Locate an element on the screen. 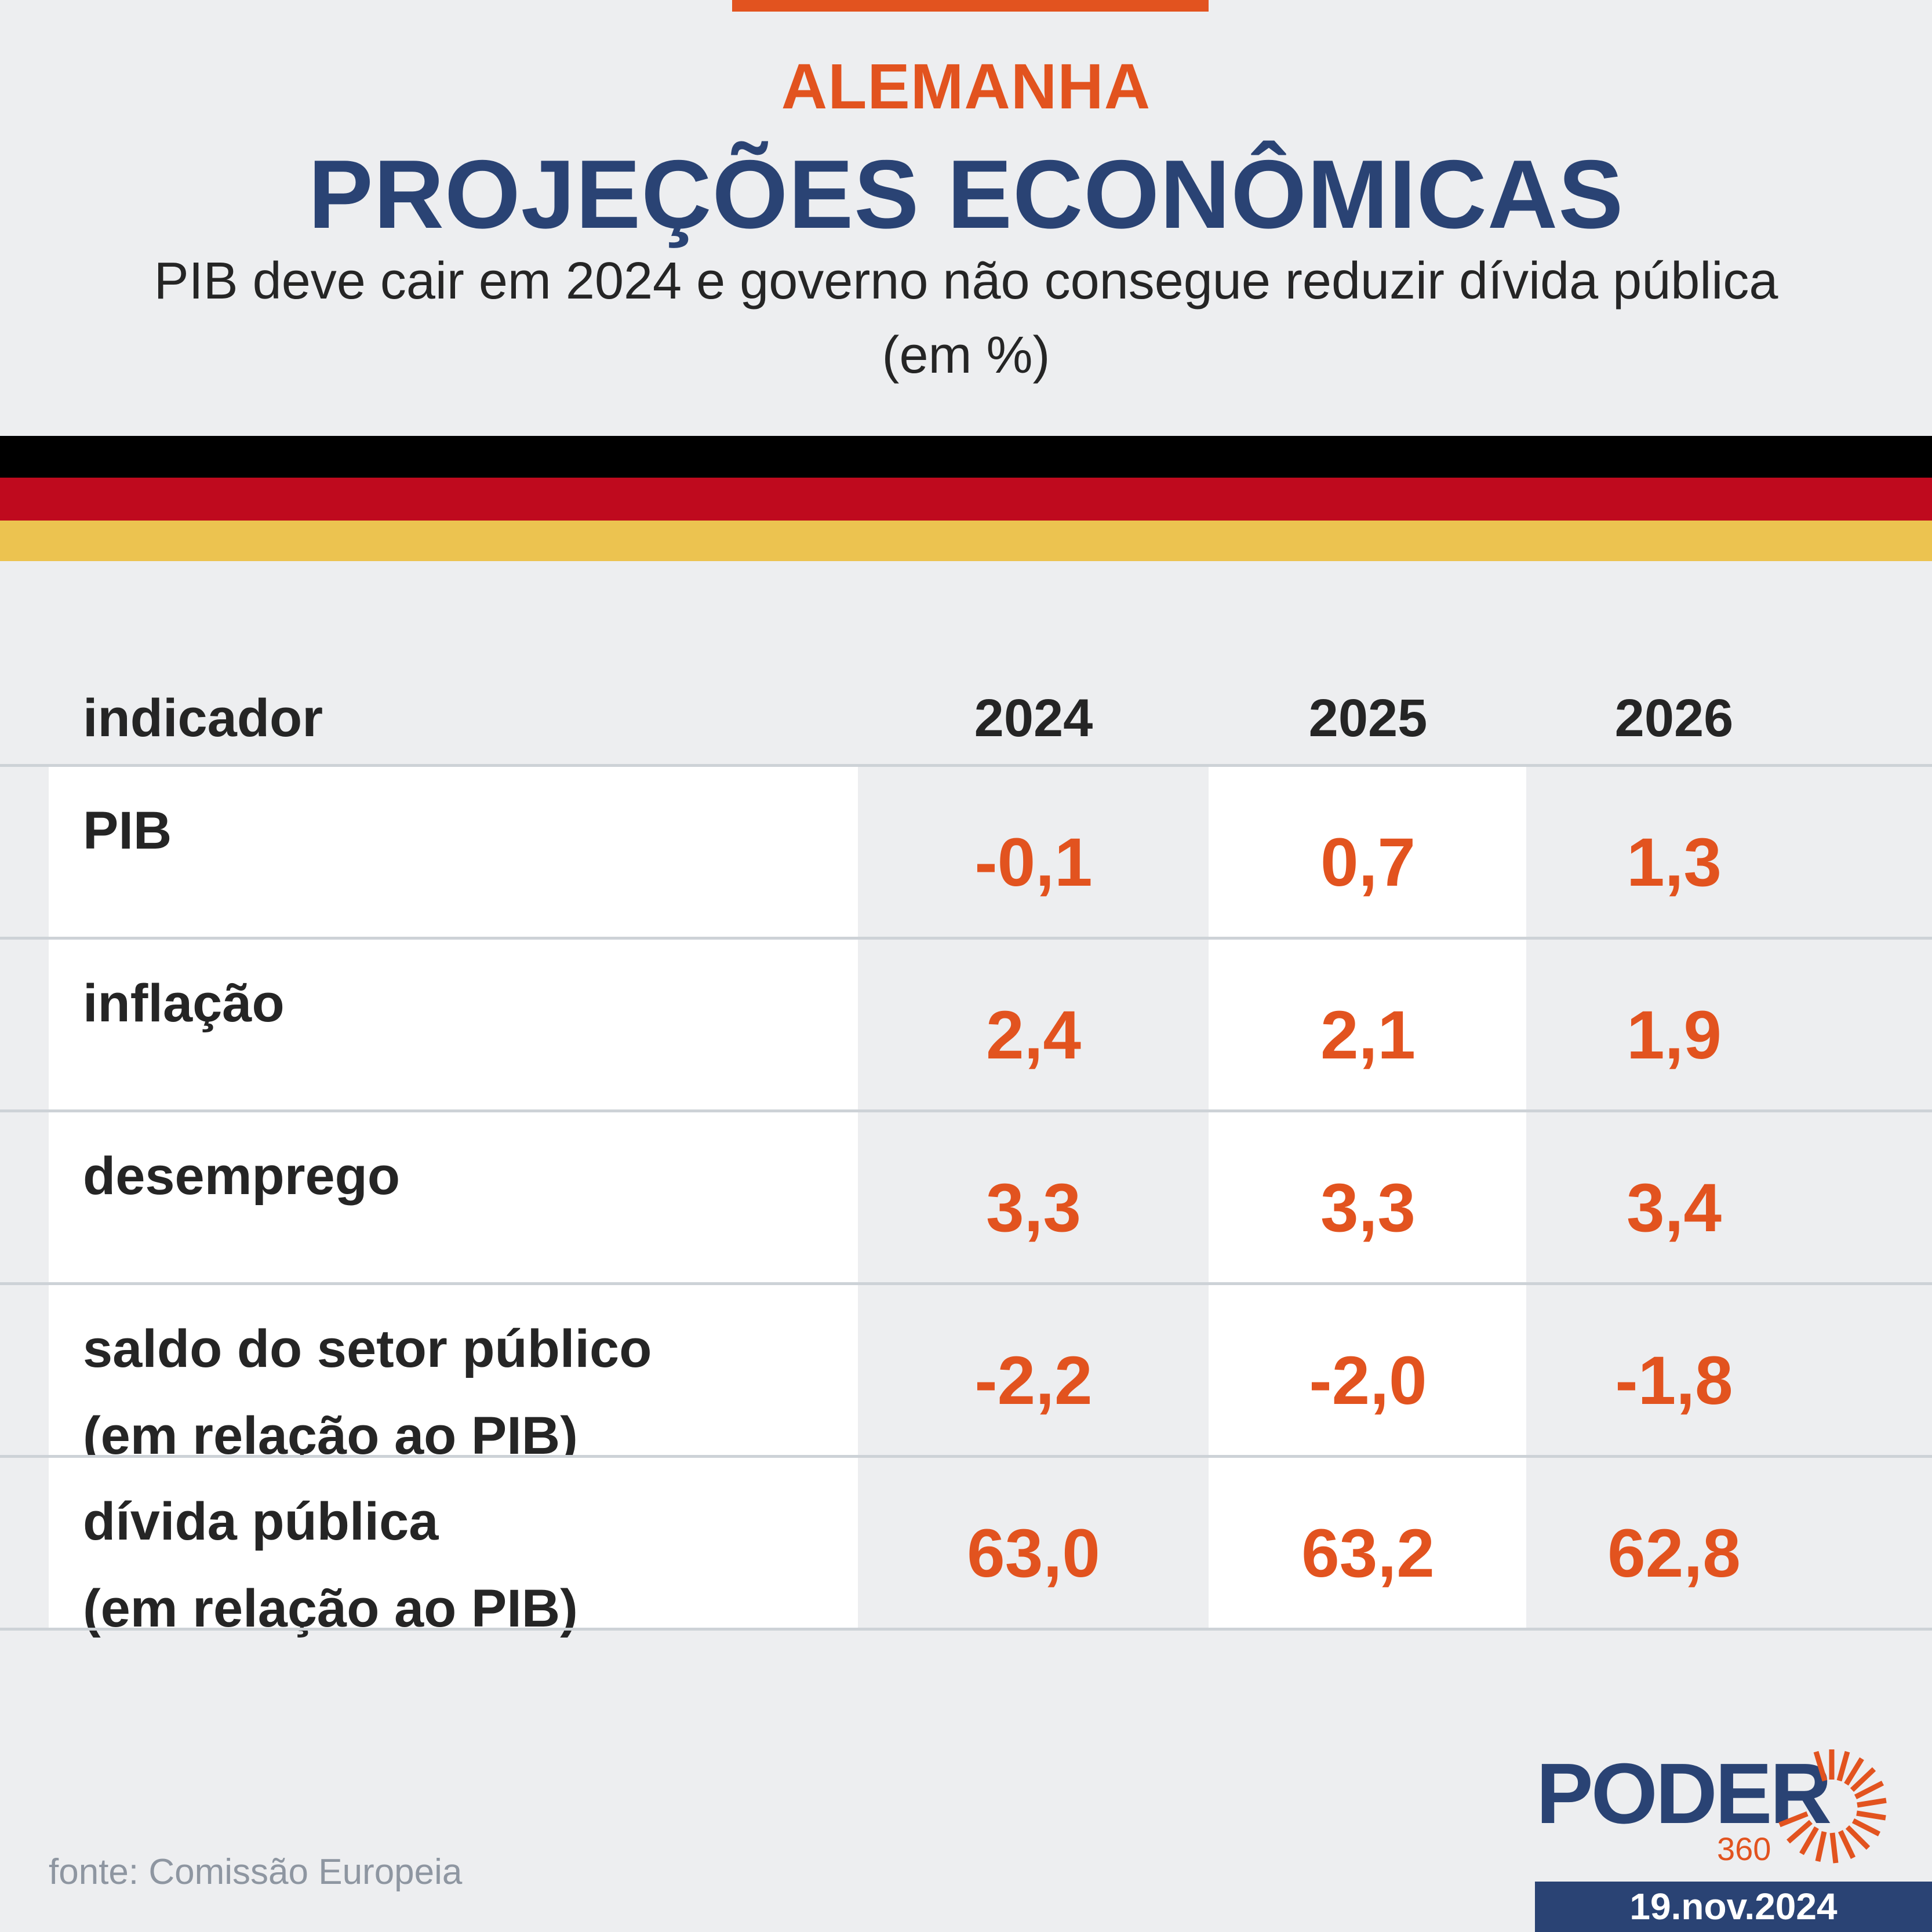  value-2025: -2,0 is located at coordinates (1368, 1381).